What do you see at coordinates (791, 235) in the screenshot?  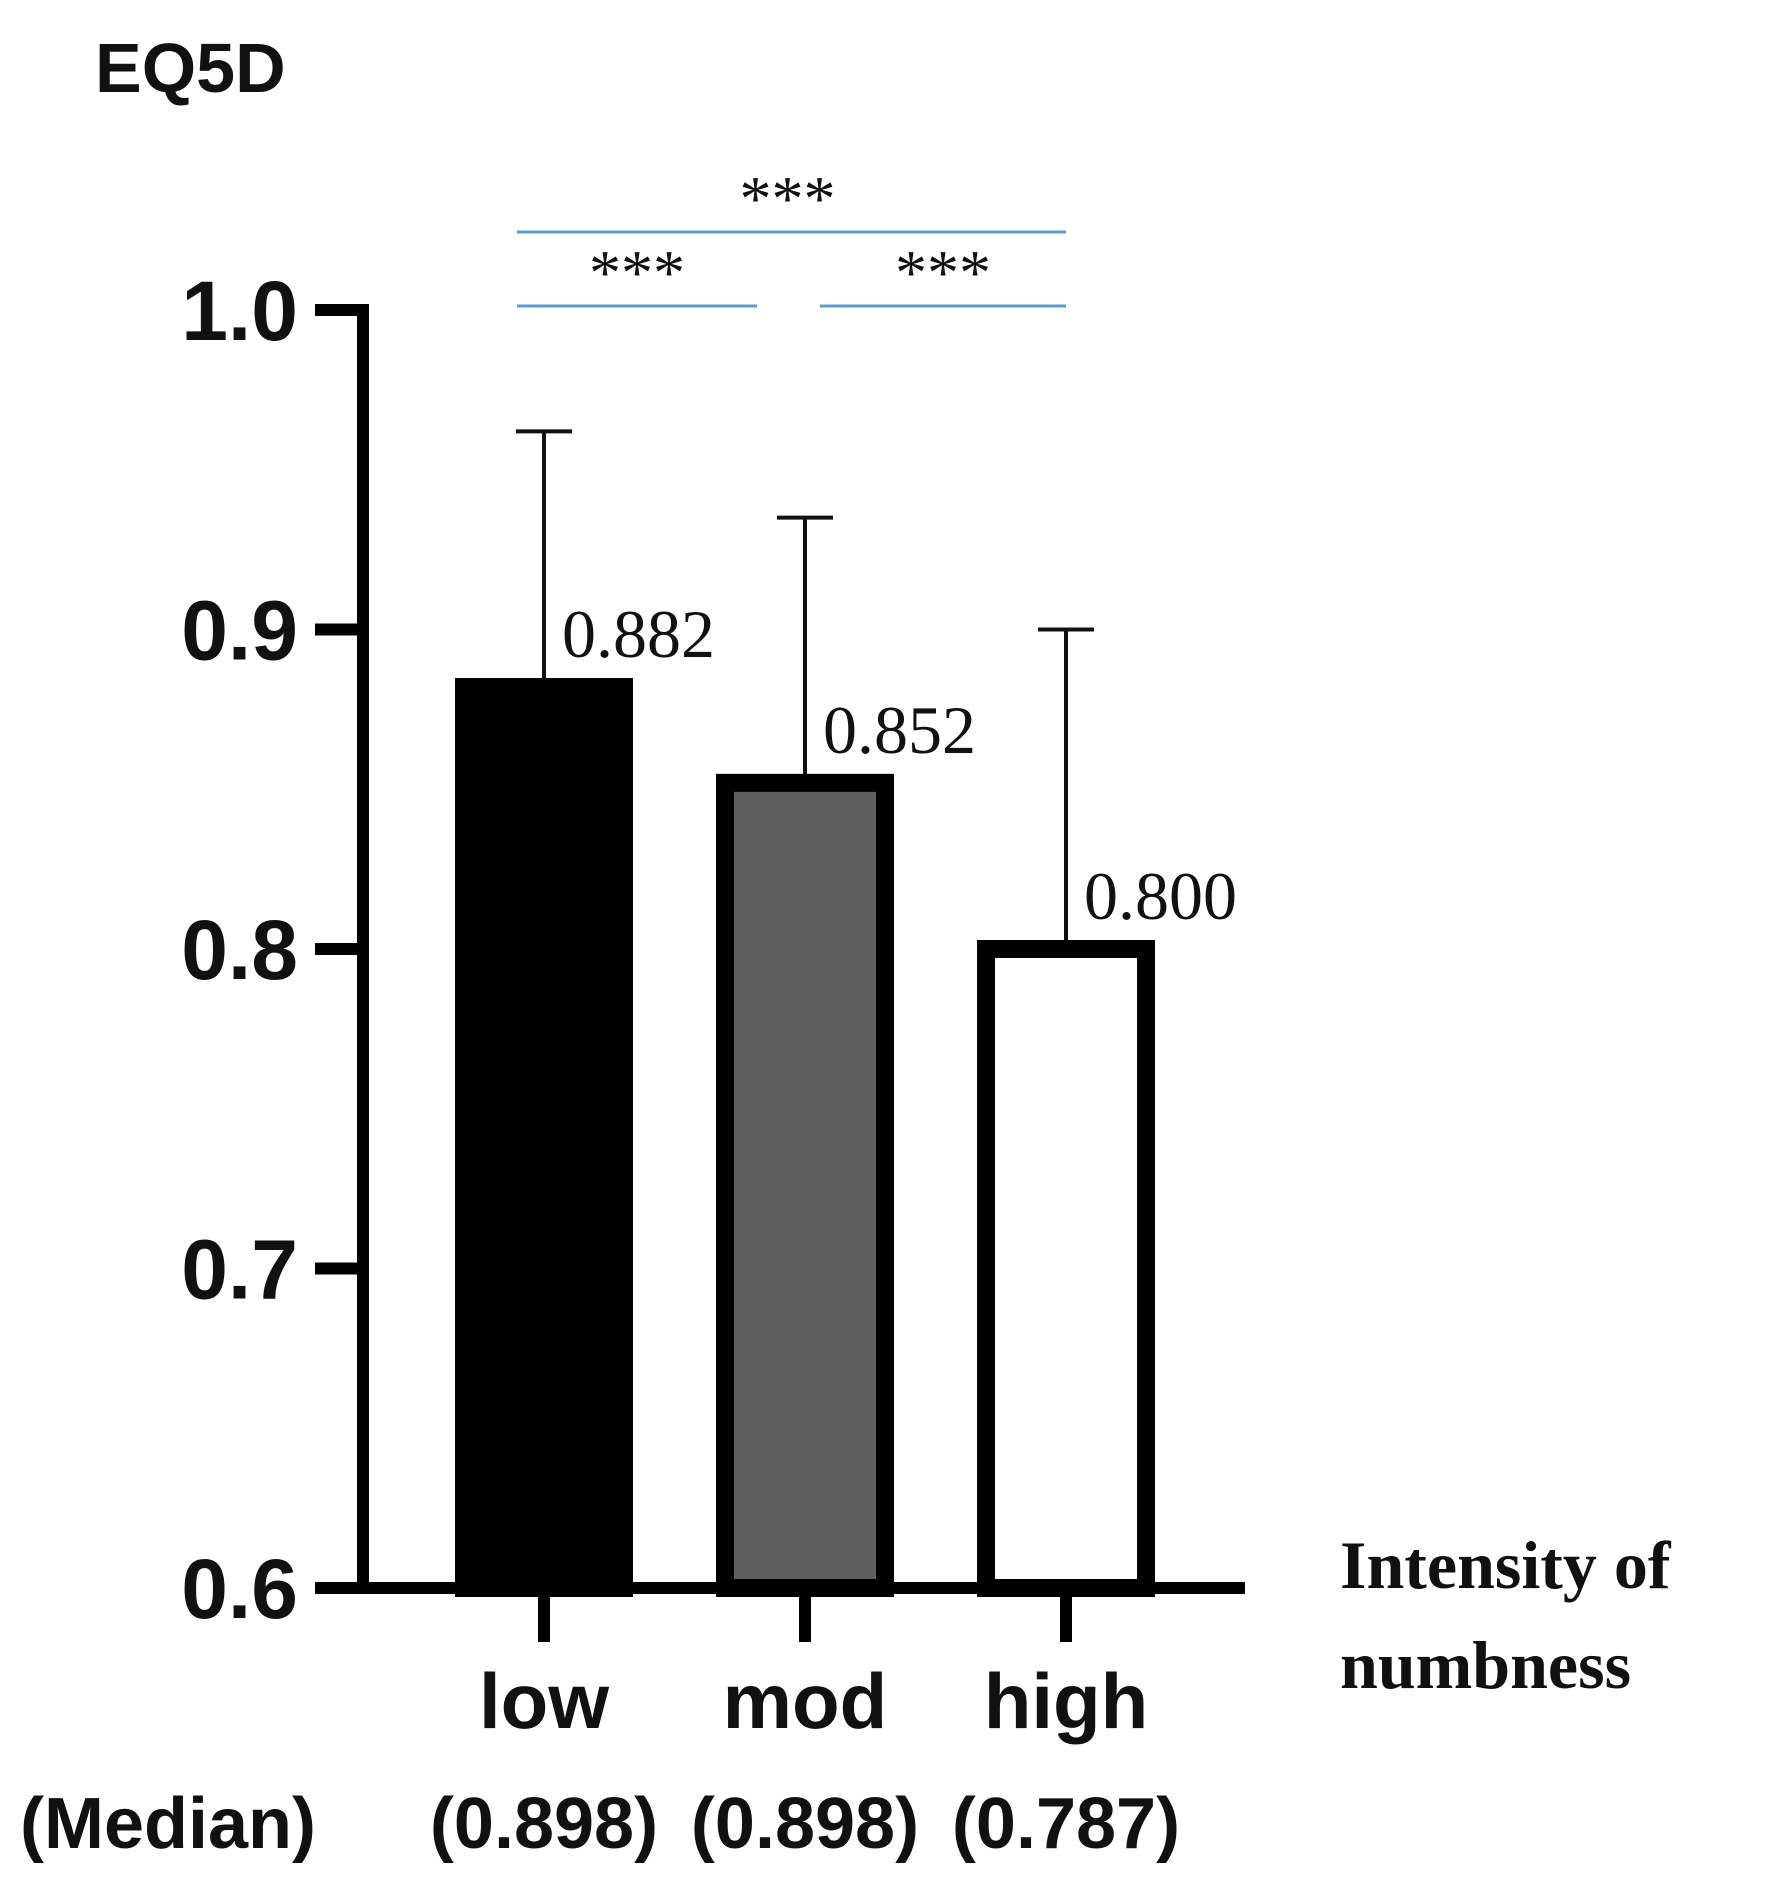 I see `significance-brackets: *** *** ***` at bounding box center [791, 235].